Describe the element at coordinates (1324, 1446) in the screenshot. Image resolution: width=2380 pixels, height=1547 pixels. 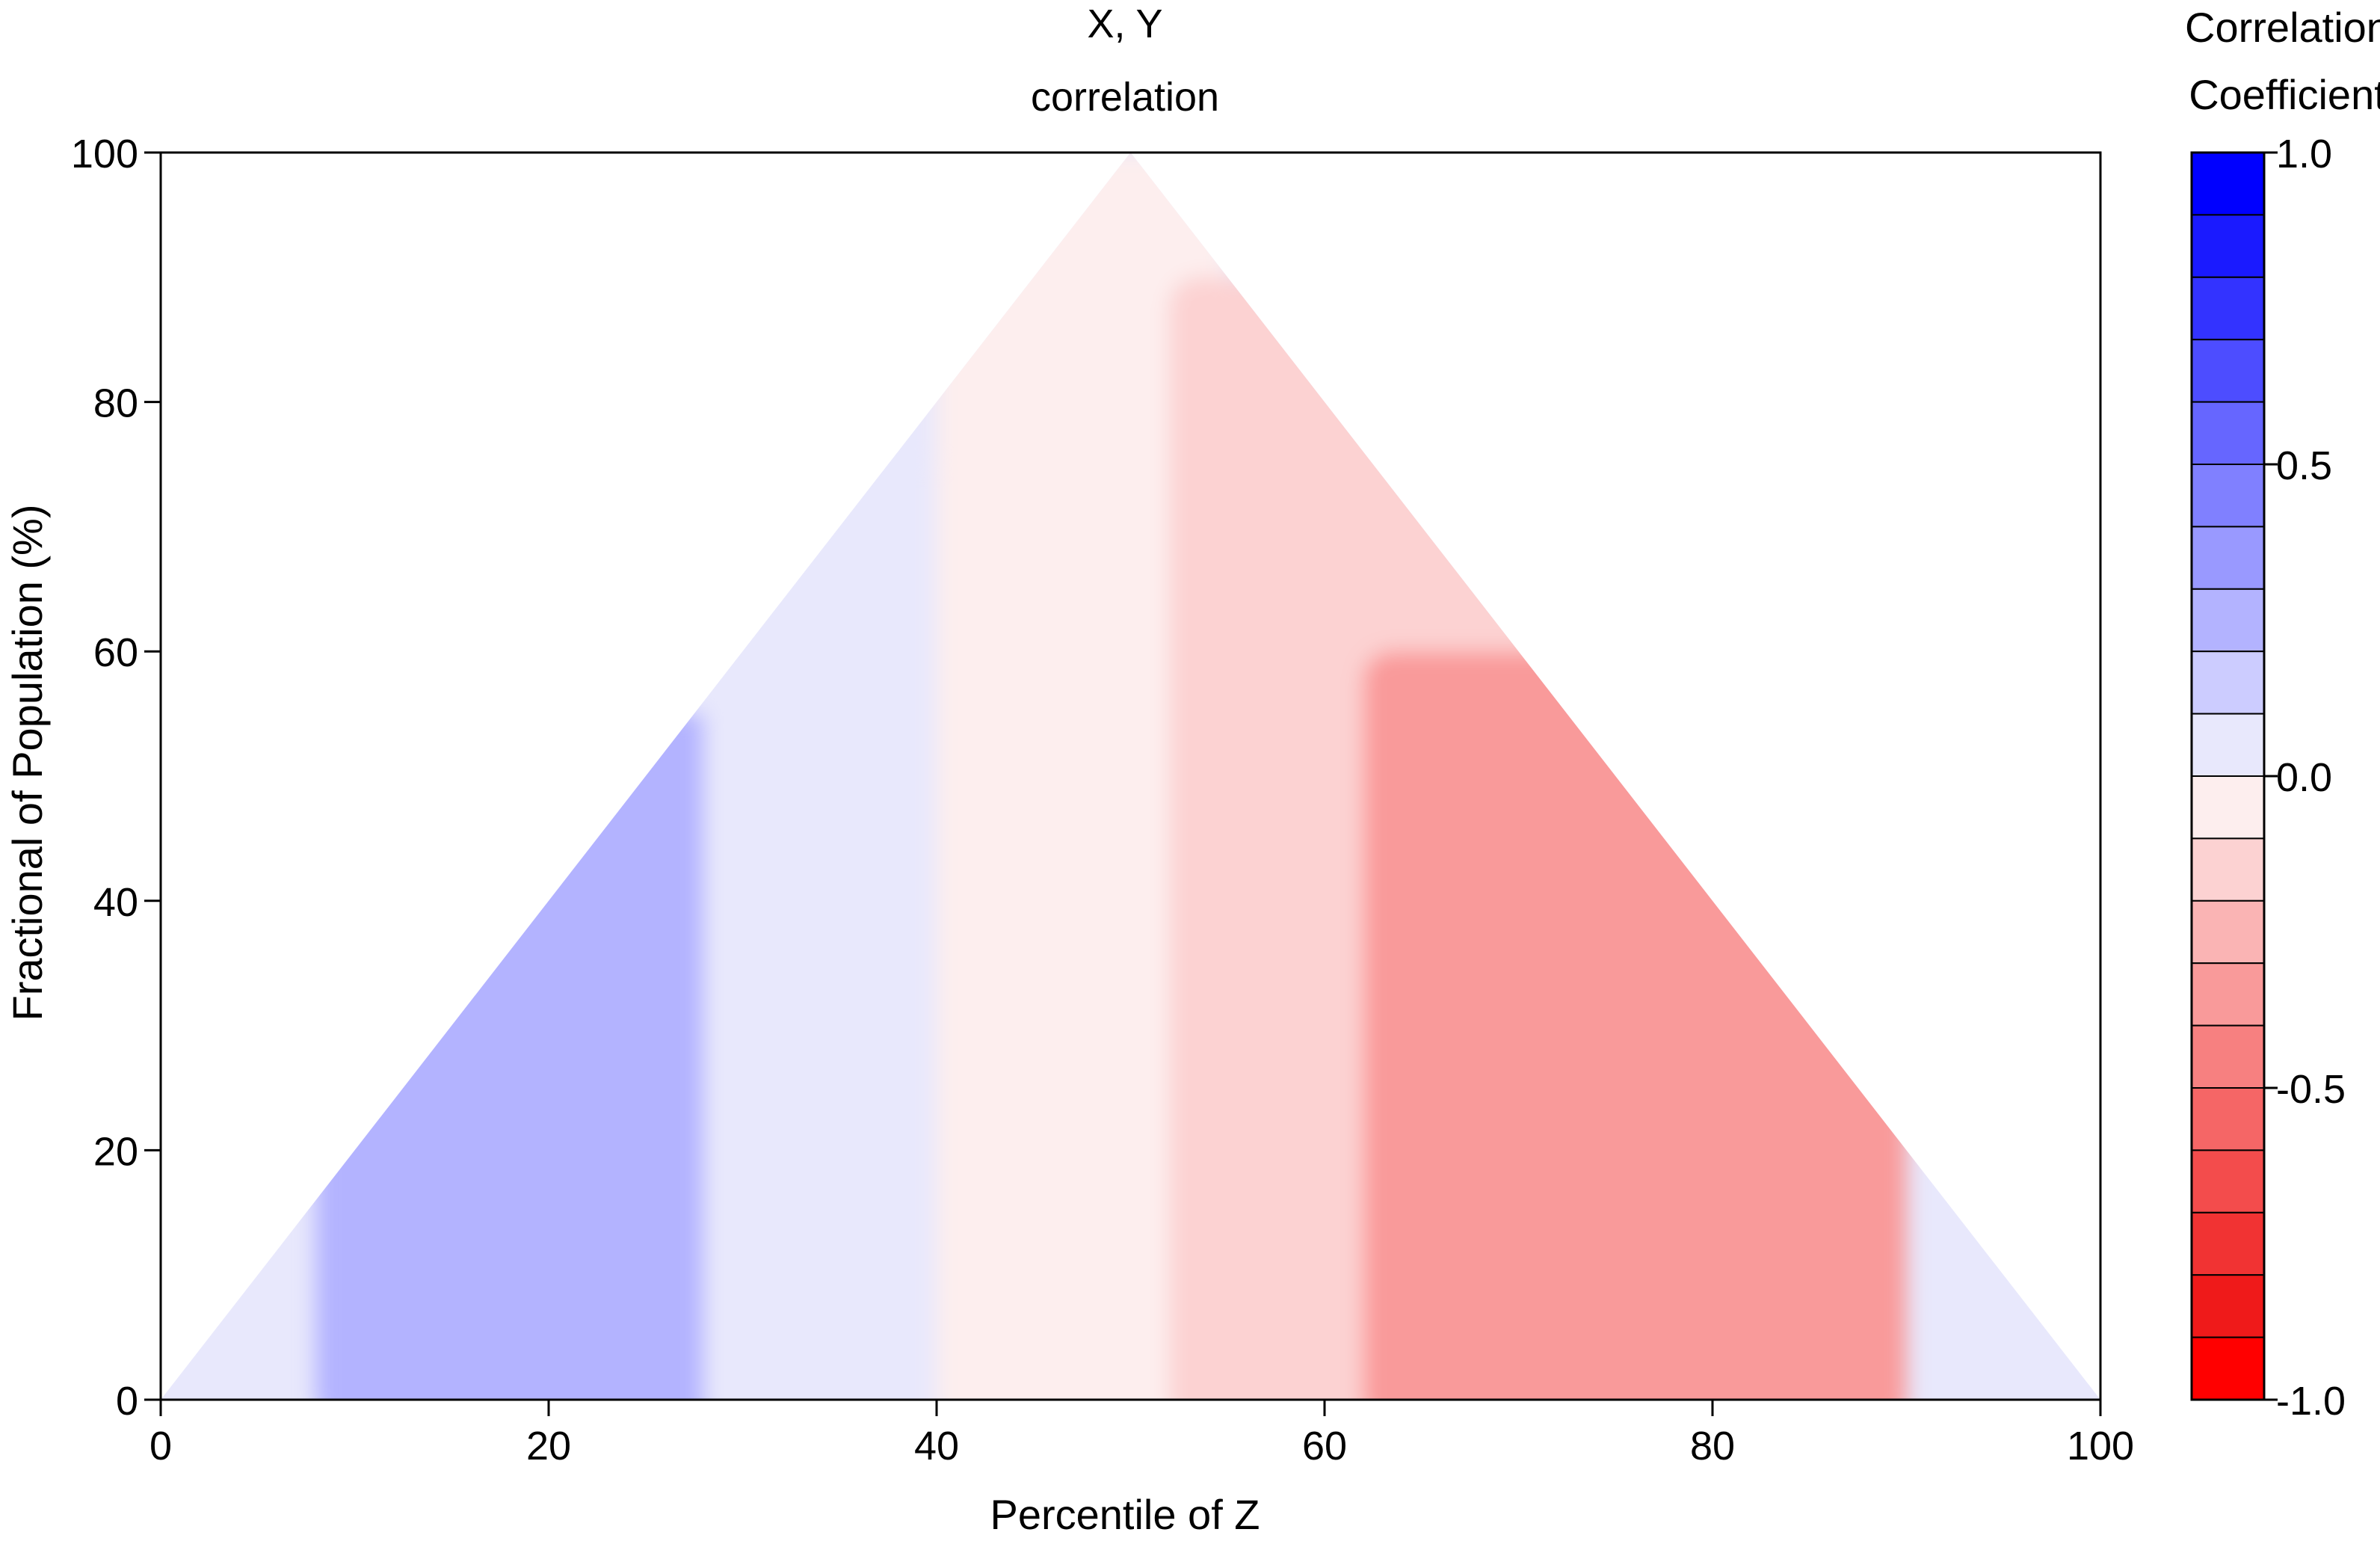
I see `x-tick-label-60: 60` at that location.